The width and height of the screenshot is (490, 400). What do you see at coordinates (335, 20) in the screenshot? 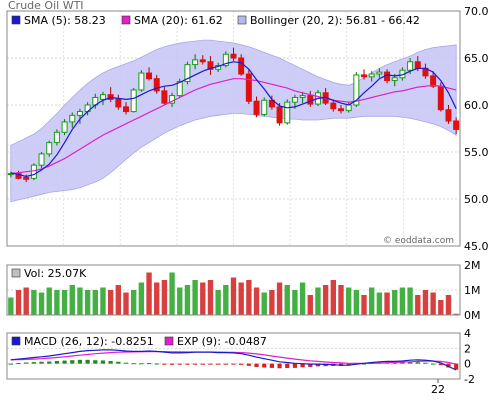
I see `legend-label: Bollinger (20, 2): 56.81 - 66.42` at bounding box center [335, 20].